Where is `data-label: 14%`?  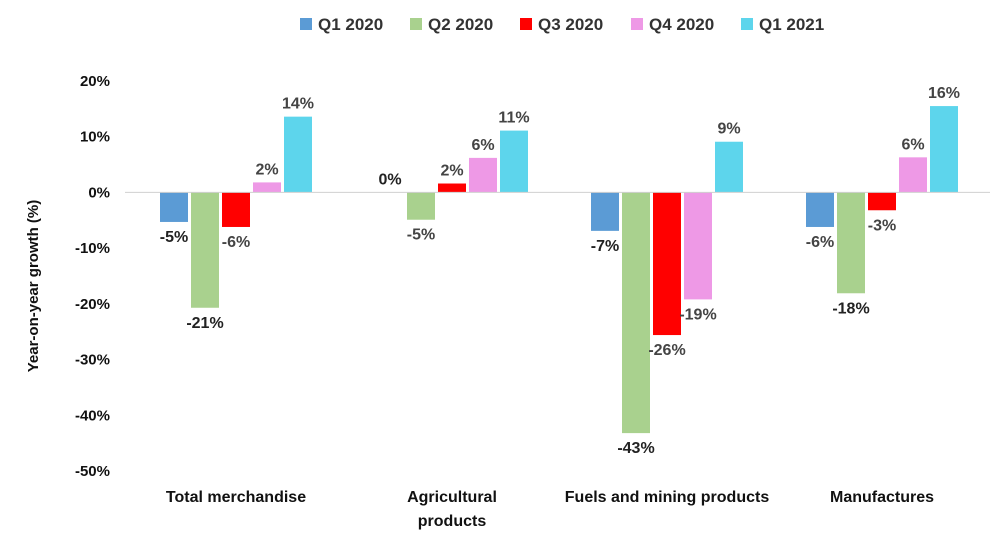 data-label: 14% is located at coordinates (298, 104).